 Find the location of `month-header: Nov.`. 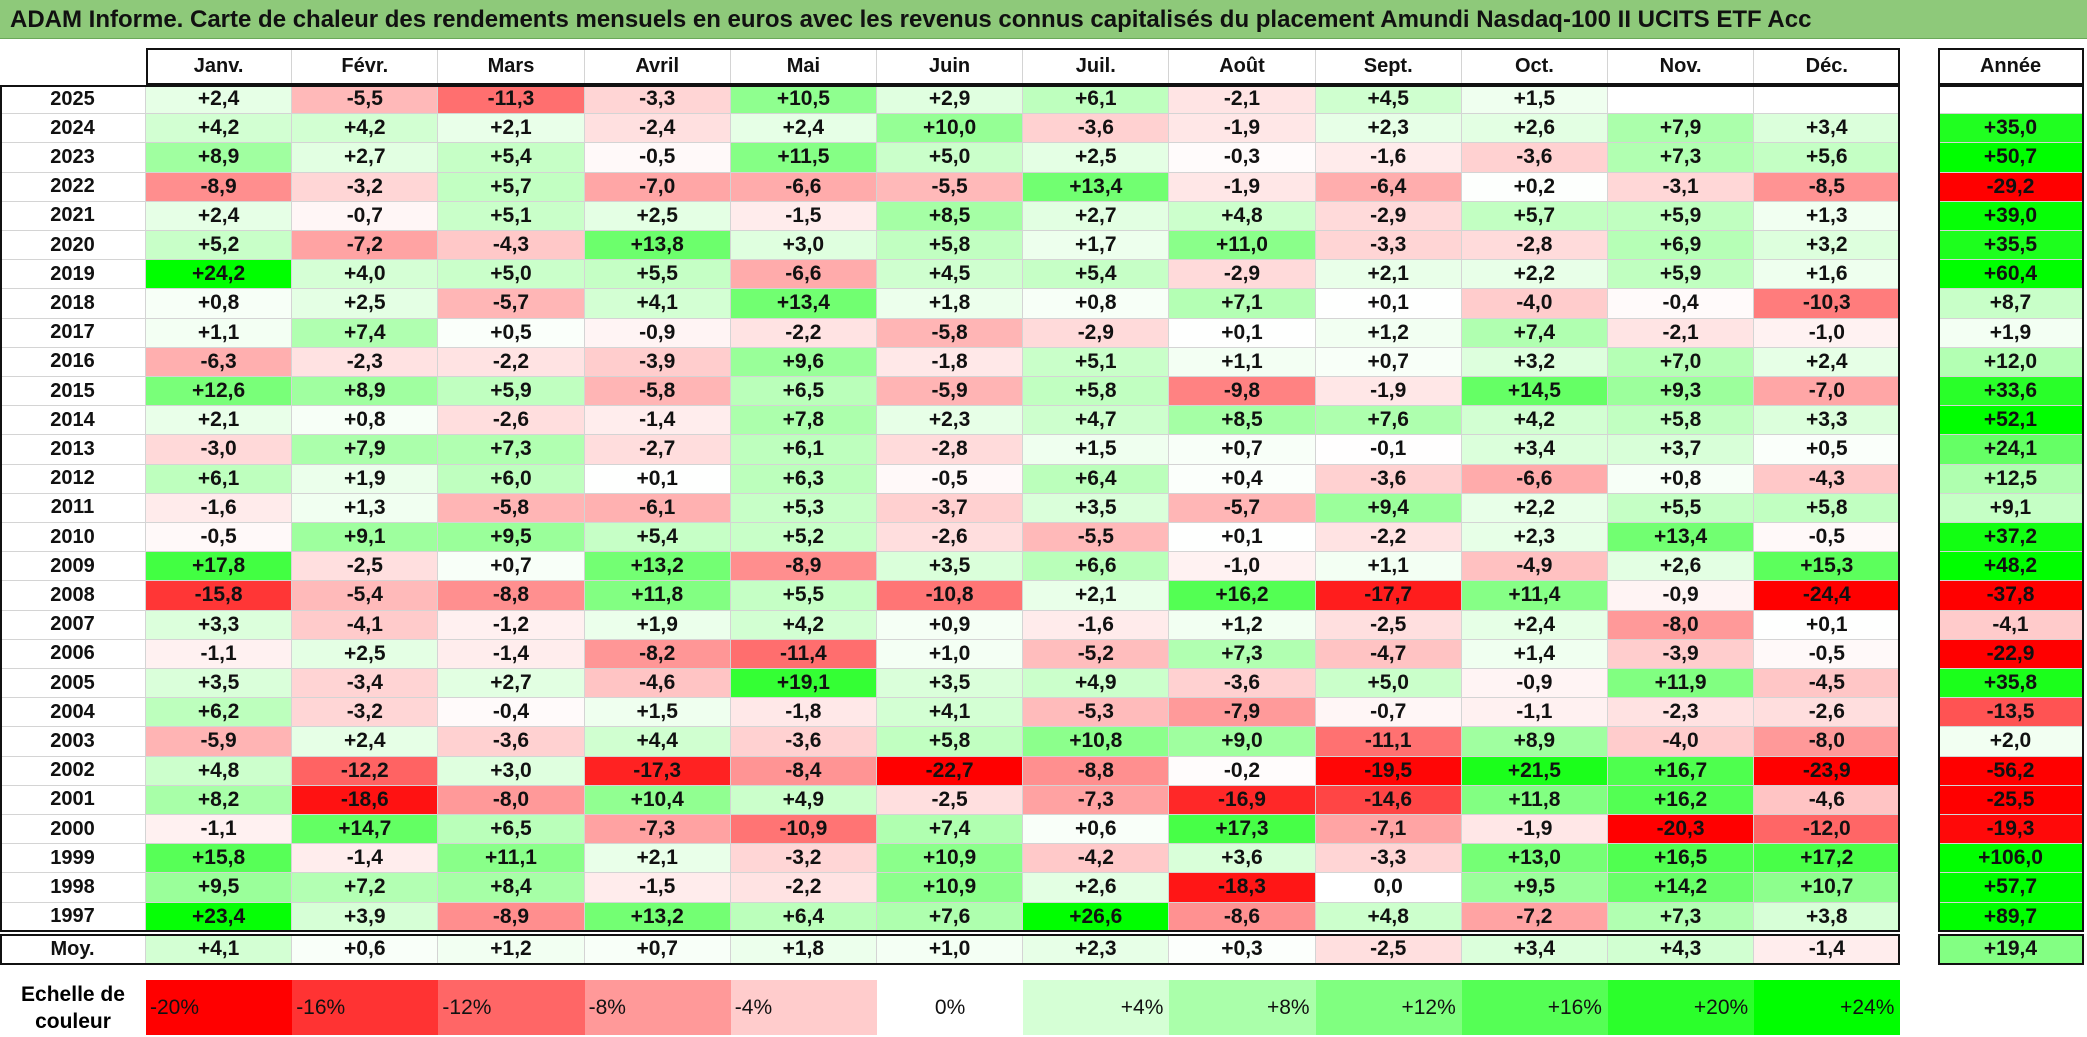

month-header: Nov. is located at coordinates (1681, 66).